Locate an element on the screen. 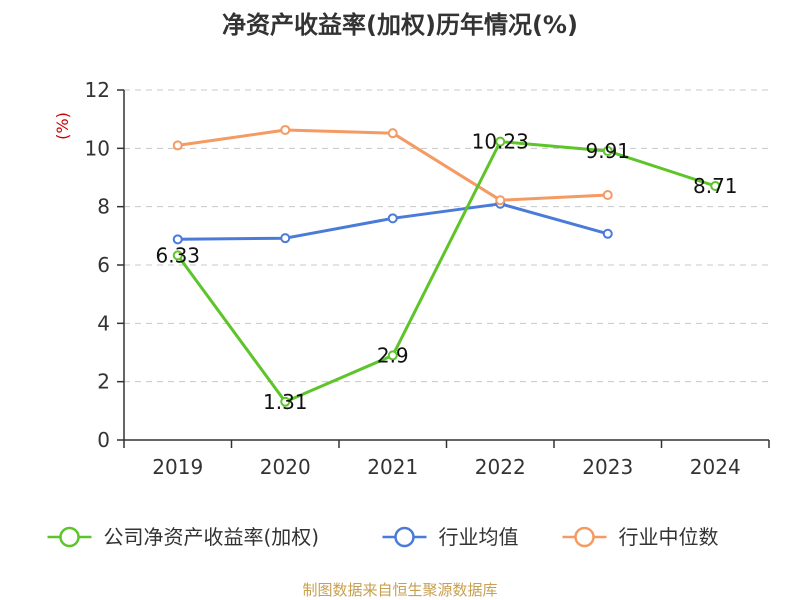 The width and height of the screenshot is (800, 600). legend-item: 公司净资产收益率(加权) is located at coordinates (183, 537).